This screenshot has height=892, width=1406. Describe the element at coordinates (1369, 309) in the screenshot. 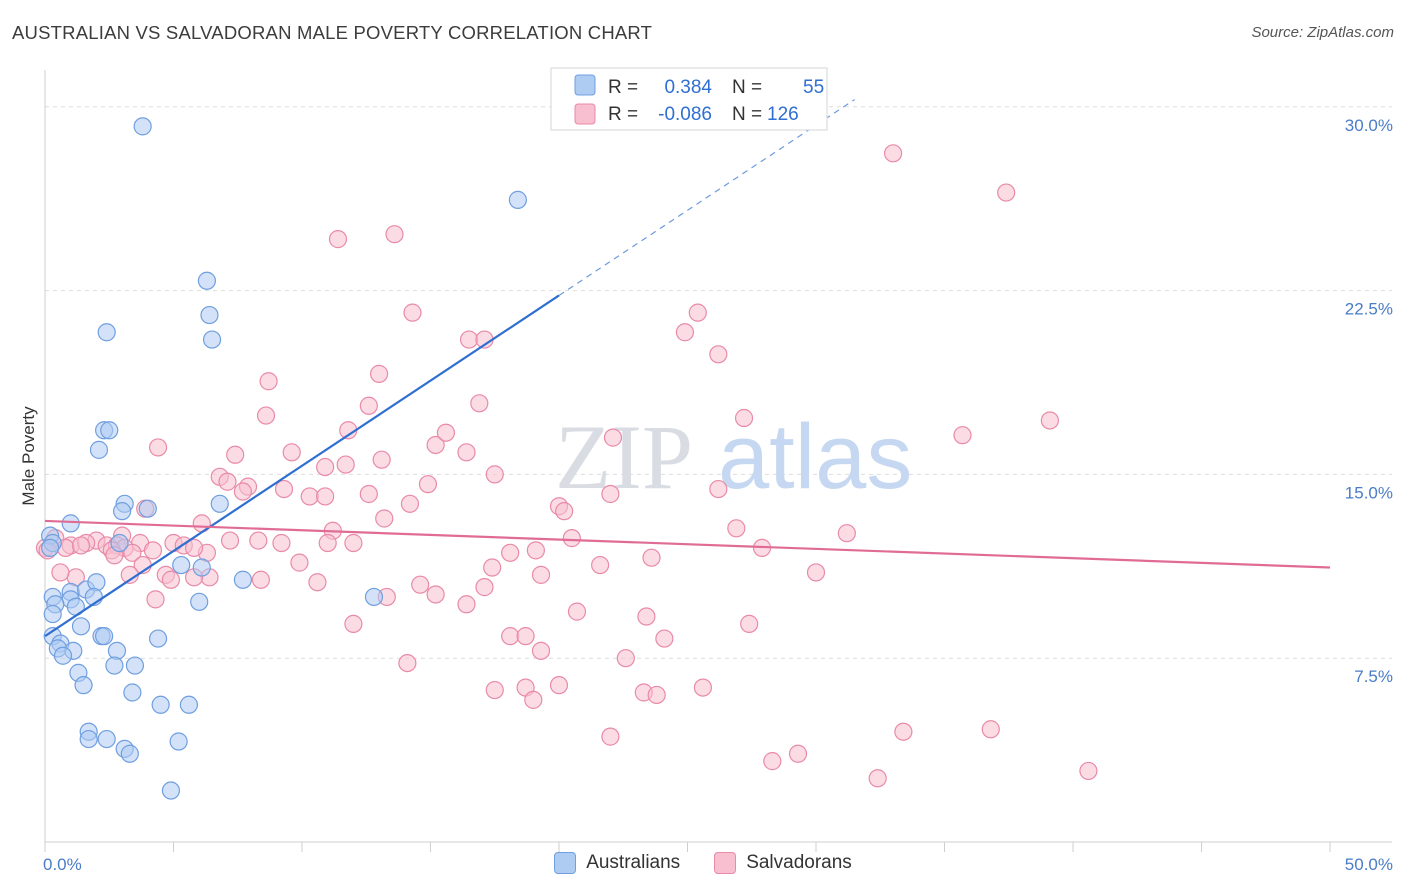

I see `y-tick-label: 22.5%` at that location.